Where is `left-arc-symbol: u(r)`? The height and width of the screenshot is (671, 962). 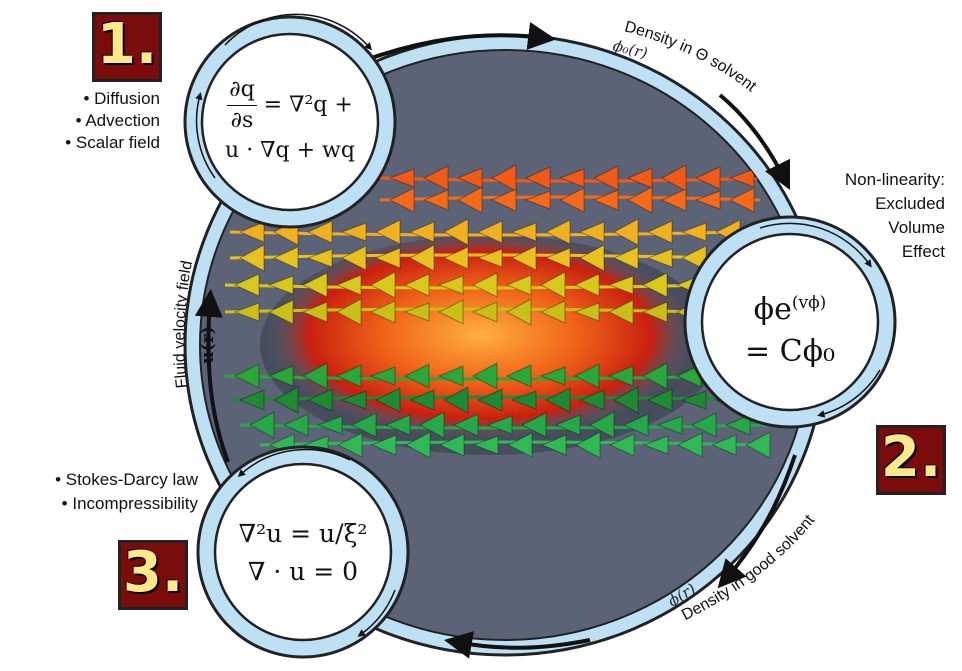
left-arc-symbol: u(r) is located at coordinates (208, 344).